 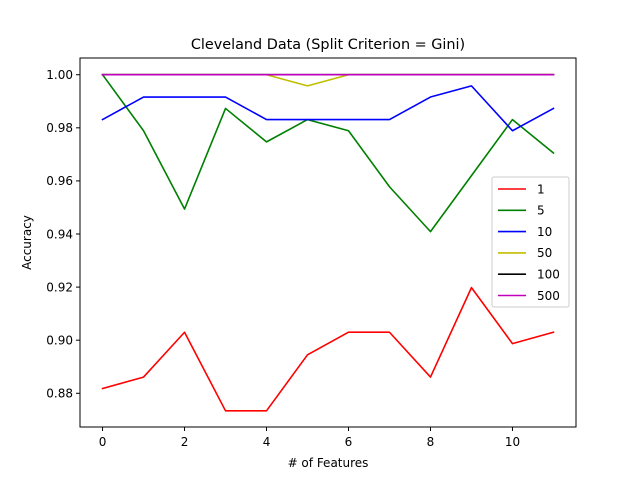 What do you see at coordinates (59, 394) in the screenshot?
I see `y-tick-label: 0.88` at bounding box center [59, 394].